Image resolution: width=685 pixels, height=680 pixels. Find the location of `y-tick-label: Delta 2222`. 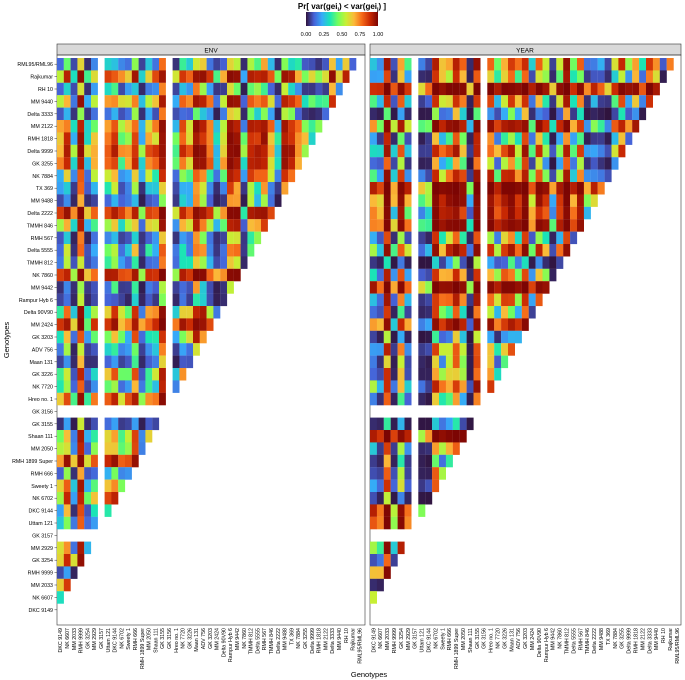

y-tick-label: Delta 2222 is located at coordinates (40, 214).